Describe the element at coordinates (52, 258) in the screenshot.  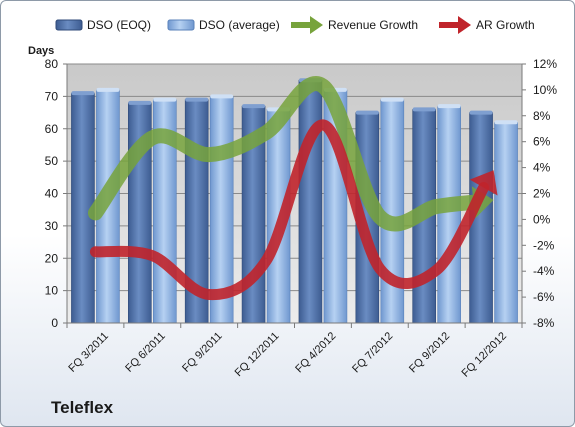
I see `y-tick-label: 20` at that location.